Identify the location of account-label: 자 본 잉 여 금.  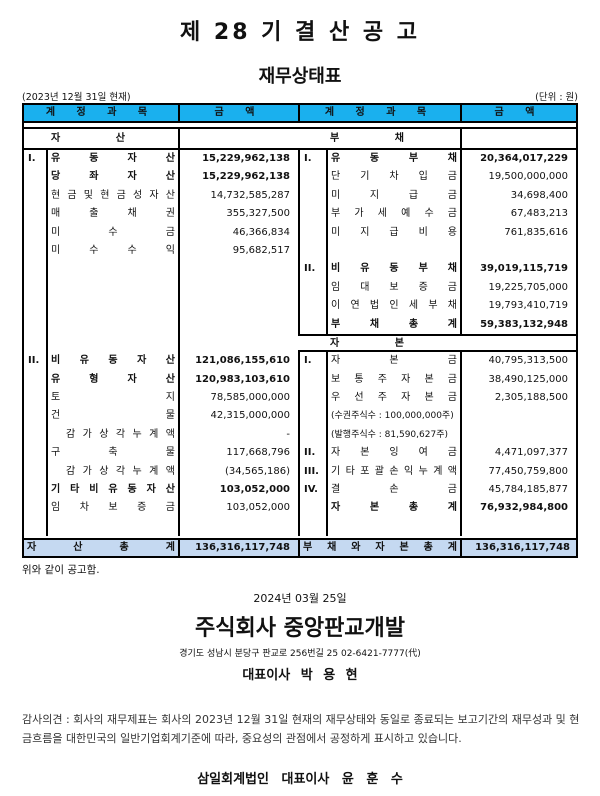
(394, 453).